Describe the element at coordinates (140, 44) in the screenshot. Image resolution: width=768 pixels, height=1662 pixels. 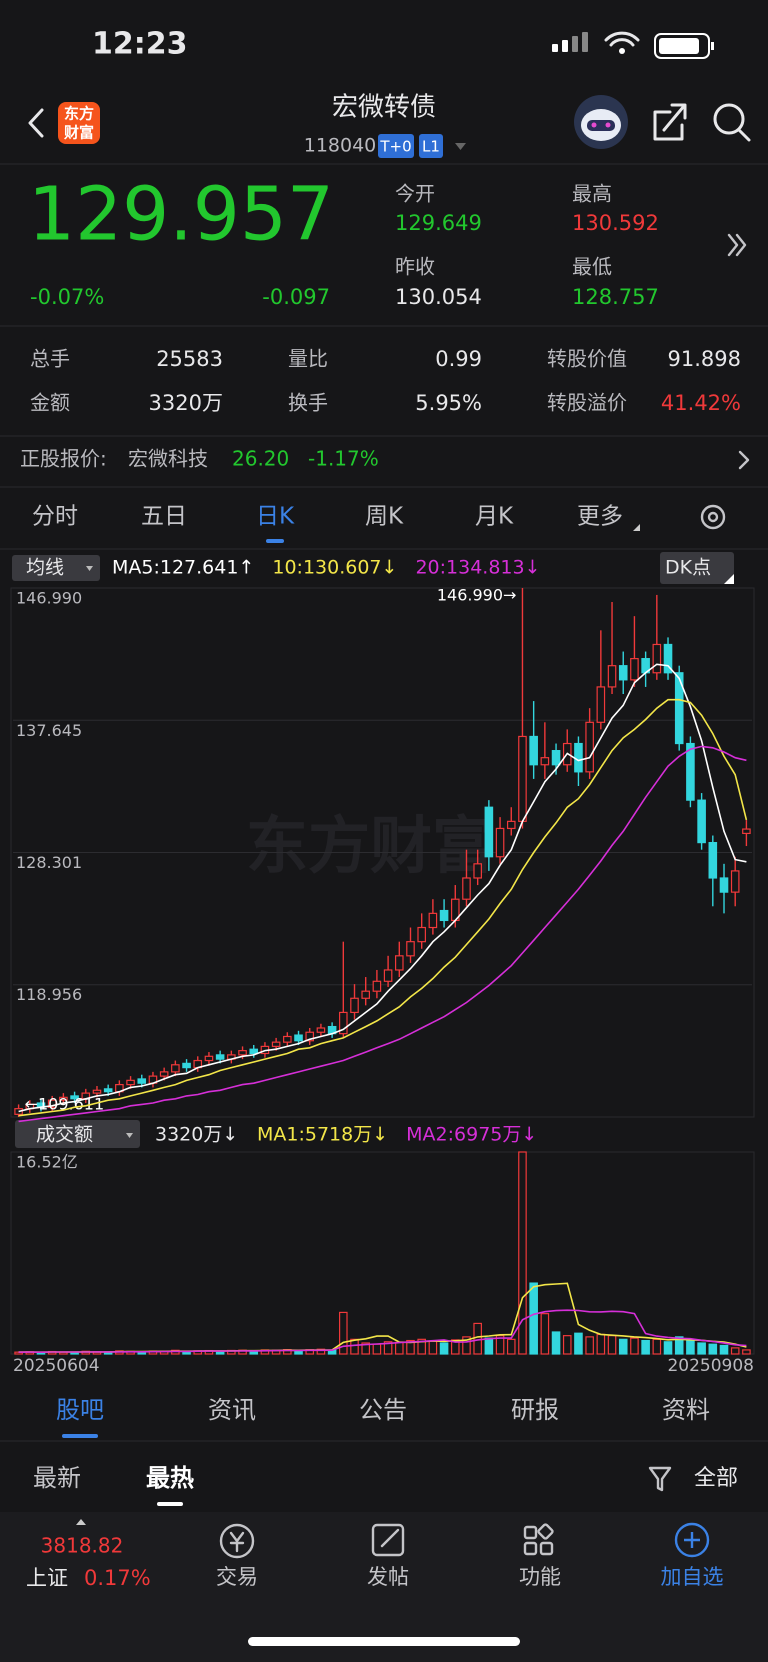
I see `status-time: 12:23` at that location.